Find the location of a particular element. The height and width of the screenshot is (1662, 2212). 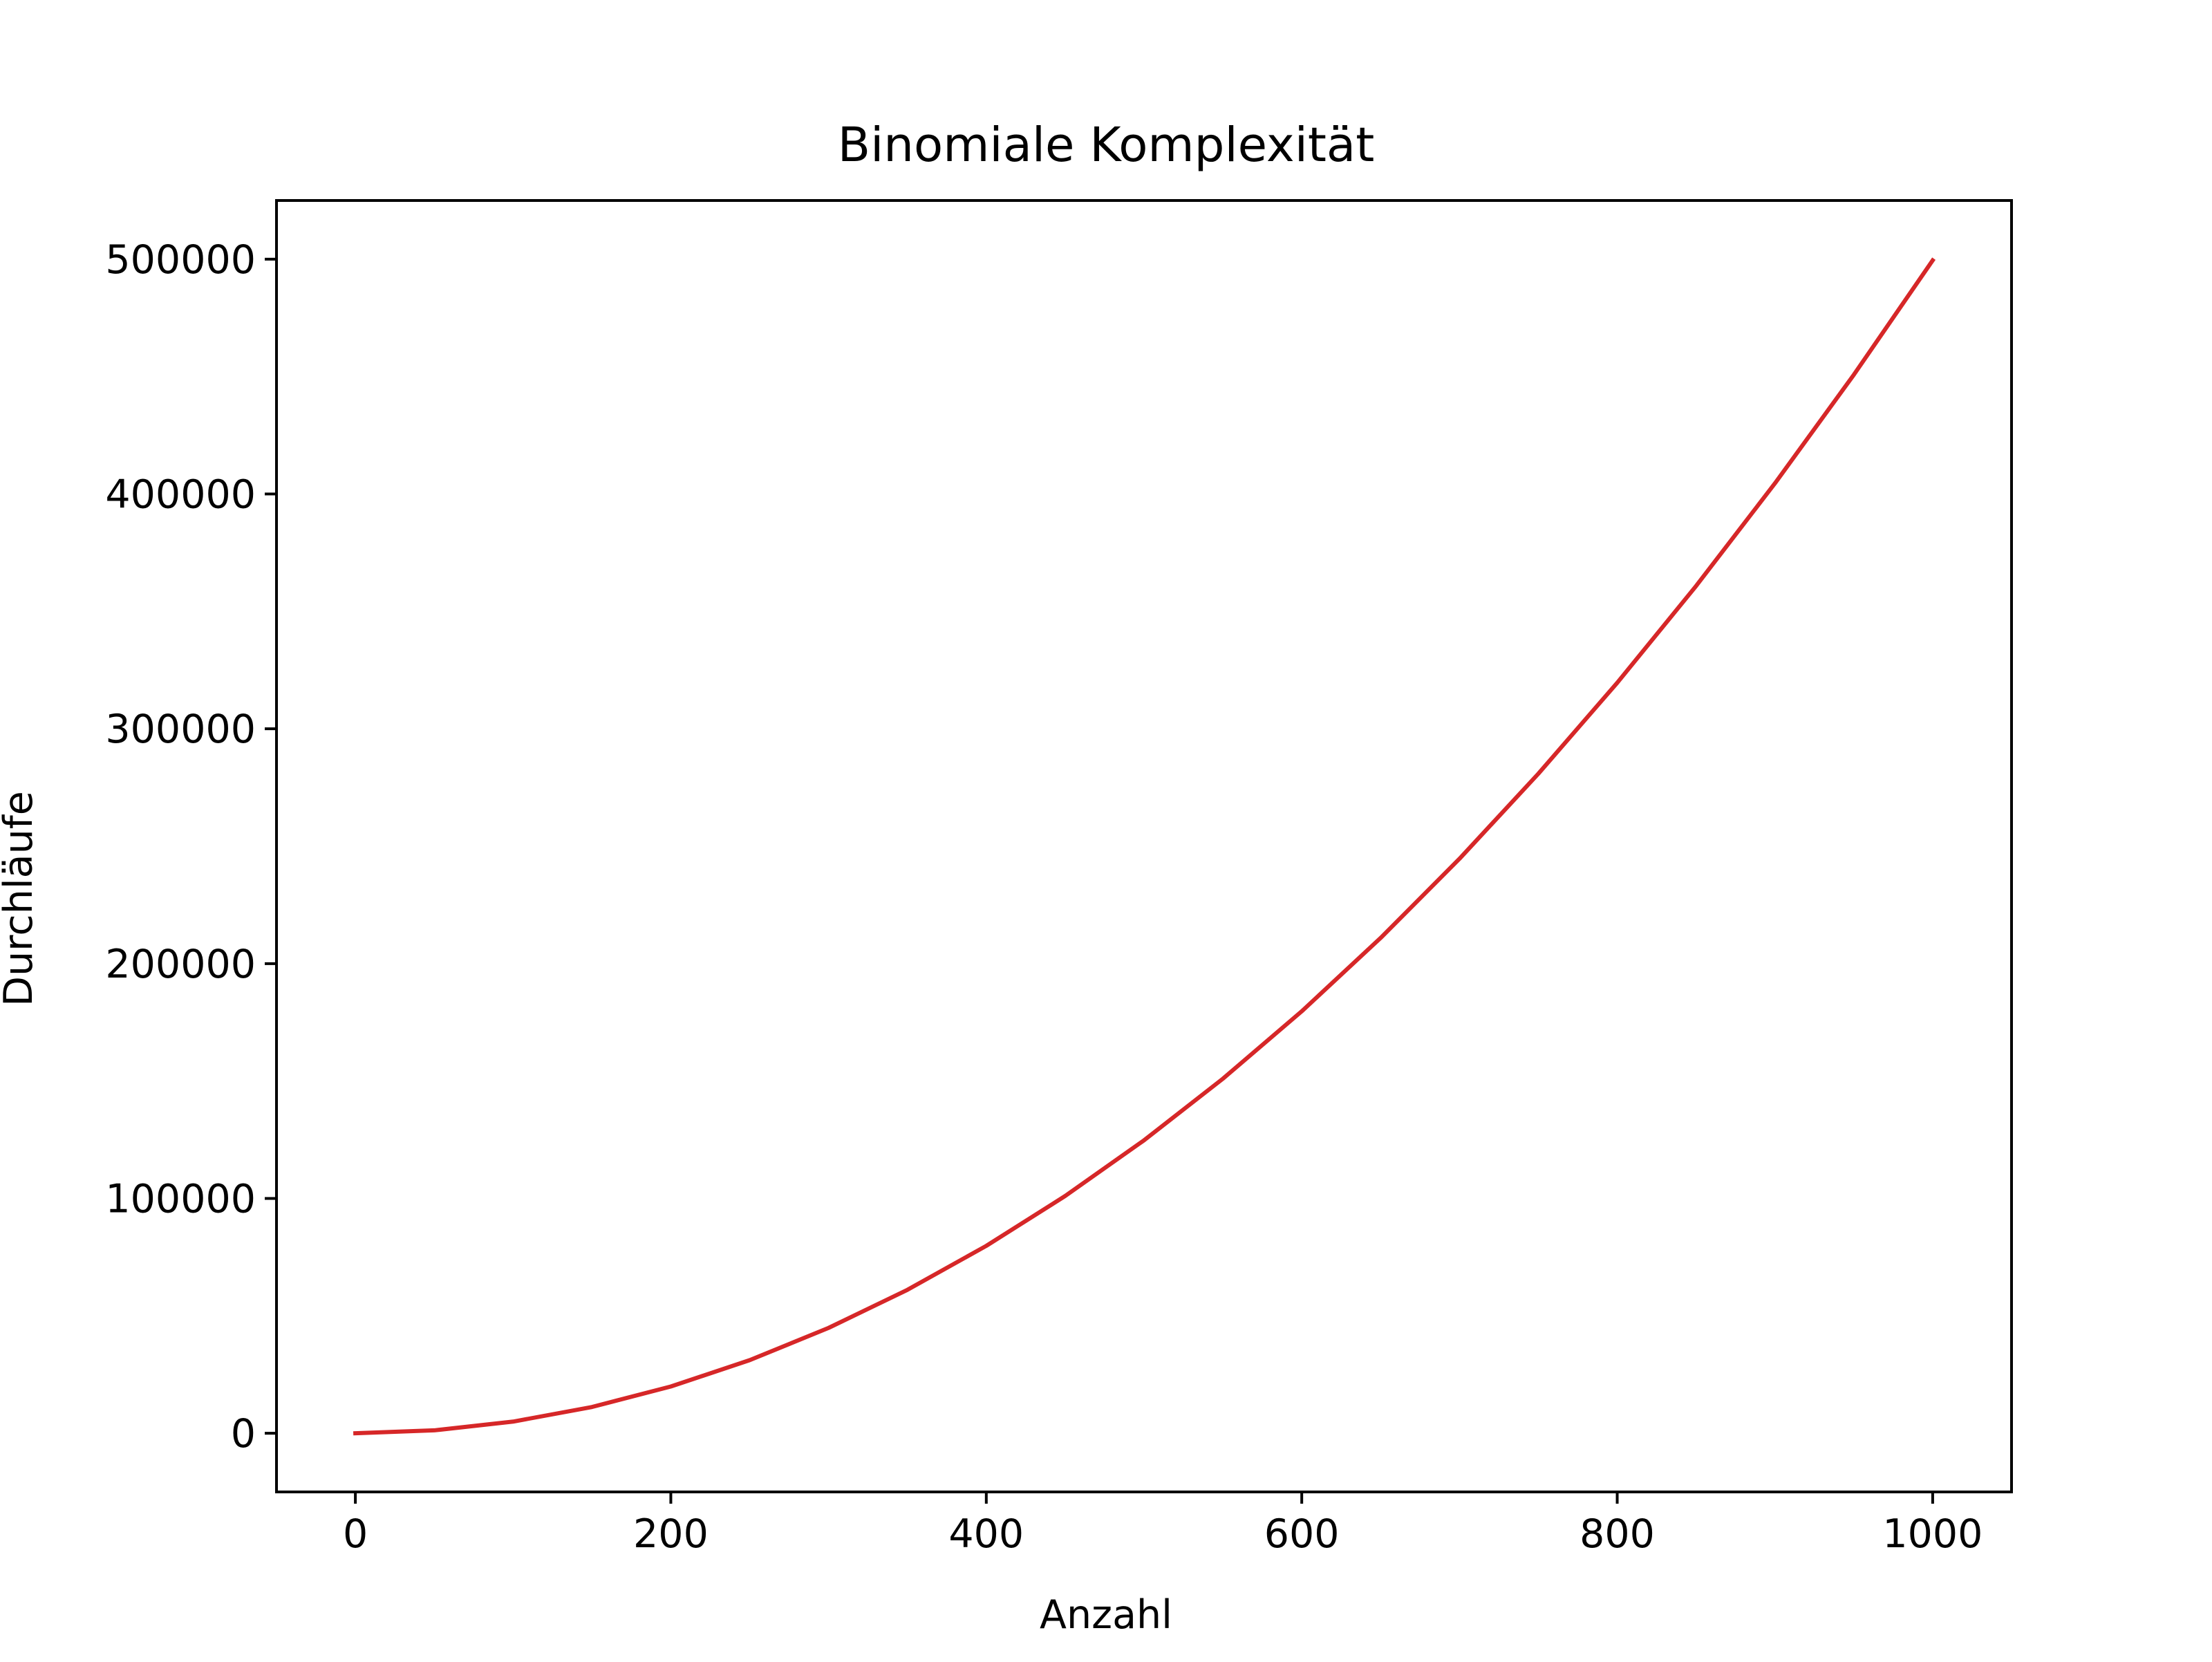

y-tick-label: 300000 is located at coordinates (180, 729).